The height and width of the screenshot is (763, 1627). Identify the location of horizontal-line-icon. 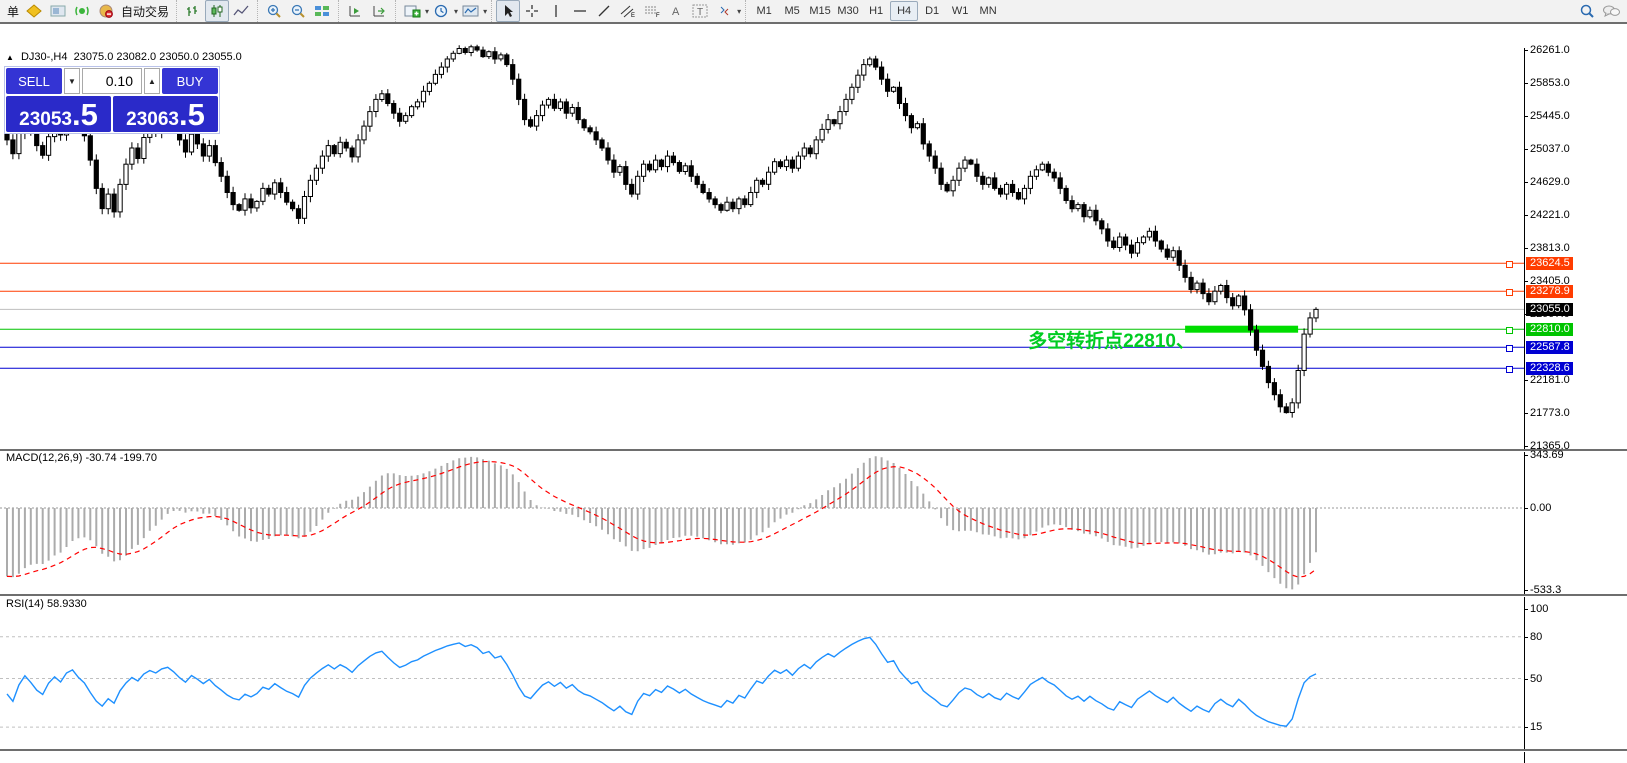
(580, 11).